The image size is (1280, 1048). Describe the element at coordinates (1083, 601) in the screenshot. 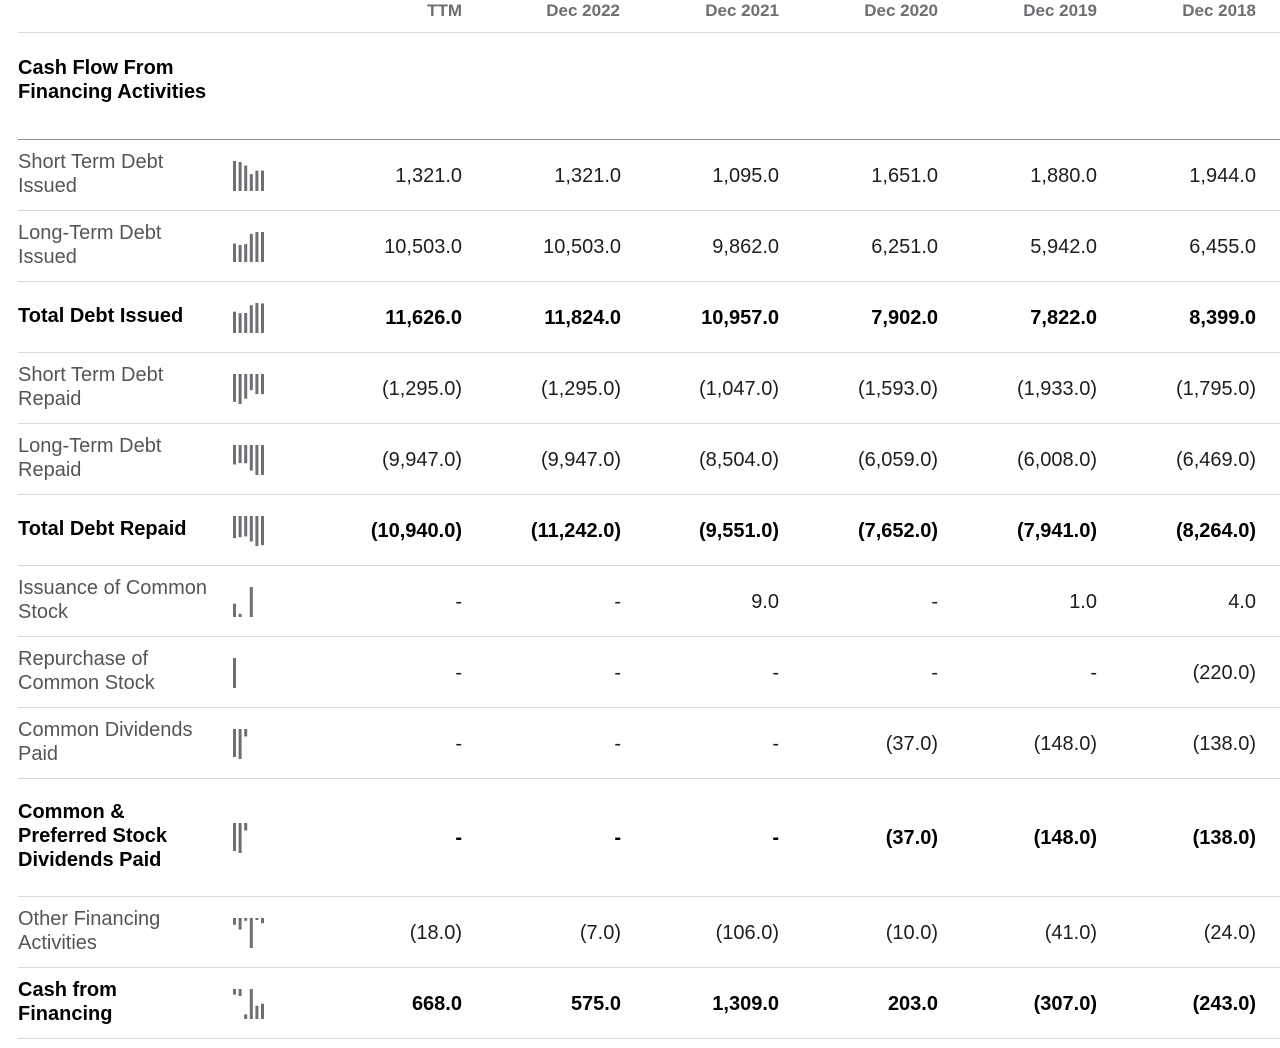

I see `cell-dec-2019: 1.0` at that location.